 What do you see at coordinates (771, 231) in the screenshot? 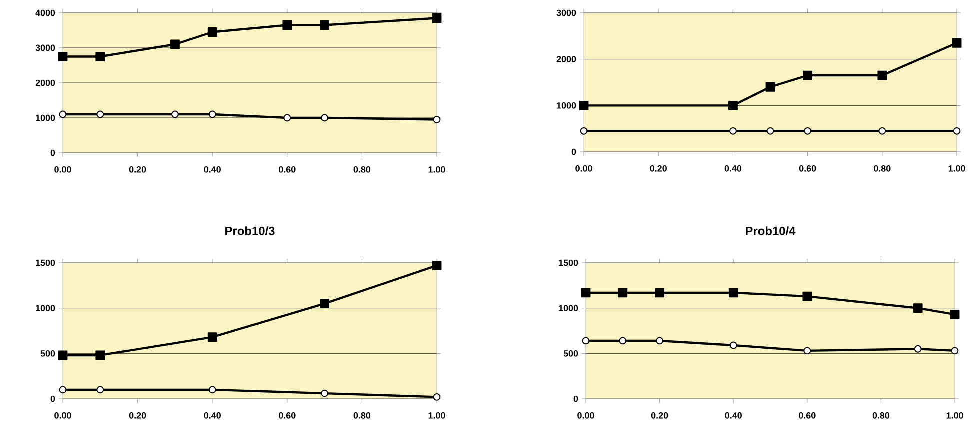
I see `chart-title: Prob10/4` at bounding box center [771, 231].